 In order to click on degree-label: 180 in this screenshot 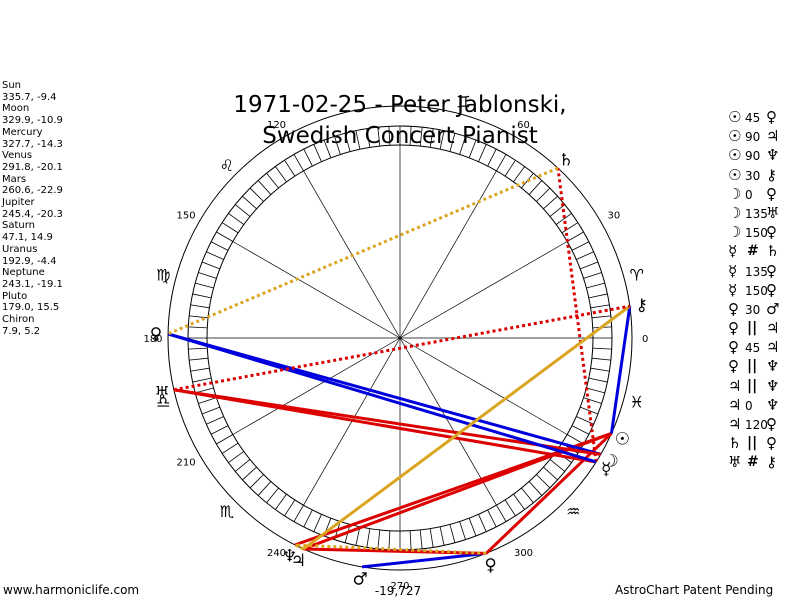, I will do `click(152, 339)`.